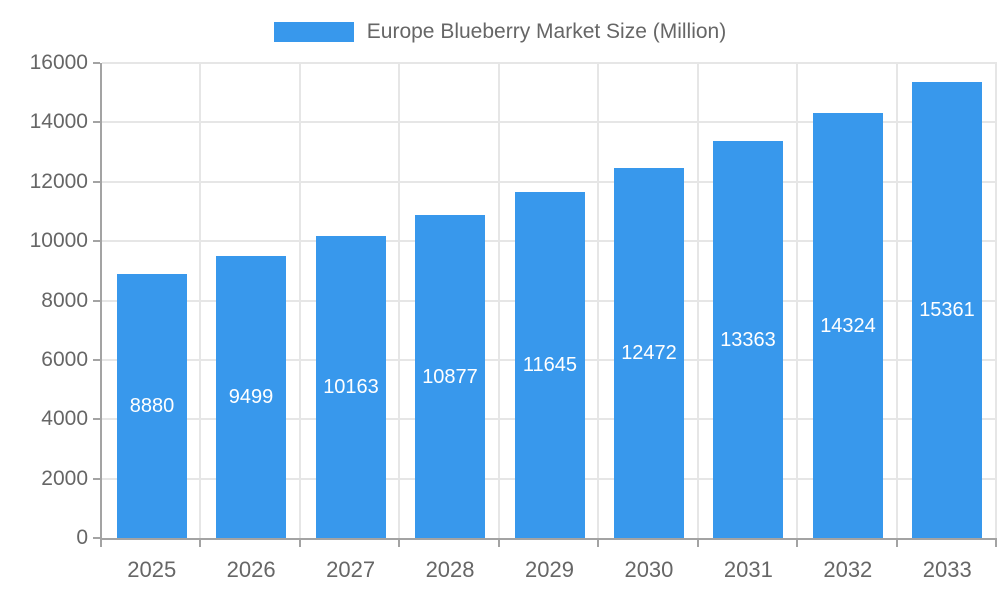 Image resolution: width=1000 pixels, height=600 pixels. What do you see at coordinates (549, 569) in the screenshot?
I see `x-tick-label: 2029` at bounding box center [549, 569].